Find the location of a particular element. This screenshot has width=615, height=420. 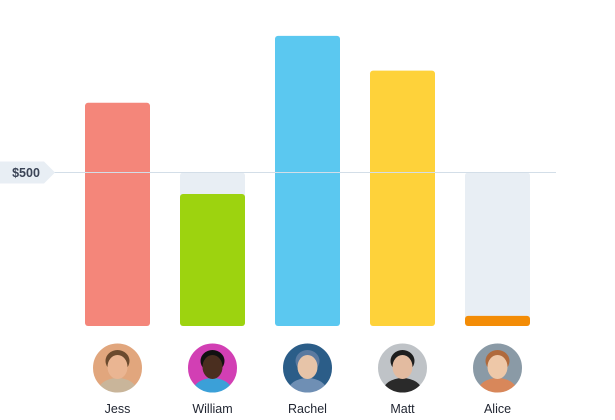

bar-label-rachel: Rachel is located at coordinates (307, 409).